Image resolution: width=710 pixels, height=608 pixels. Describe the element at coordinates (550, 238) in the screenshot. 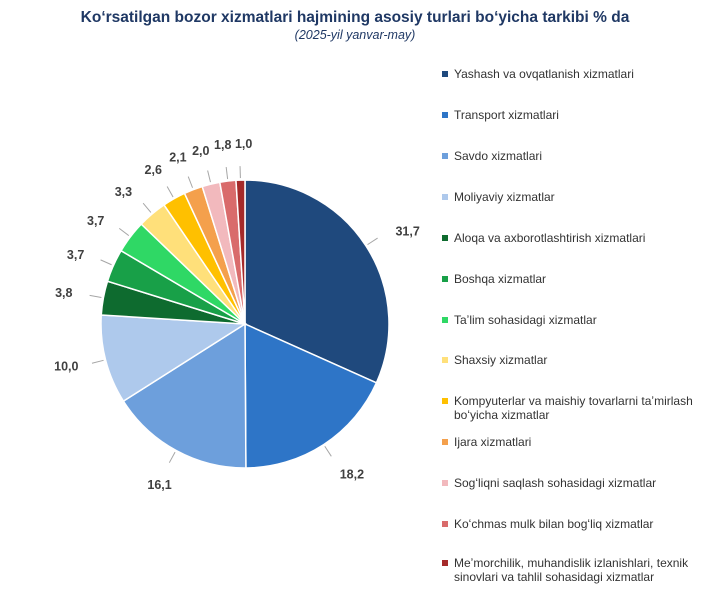

I see `legend-label: Aloqa va axborotlashtirish xizmatlari` at that location.